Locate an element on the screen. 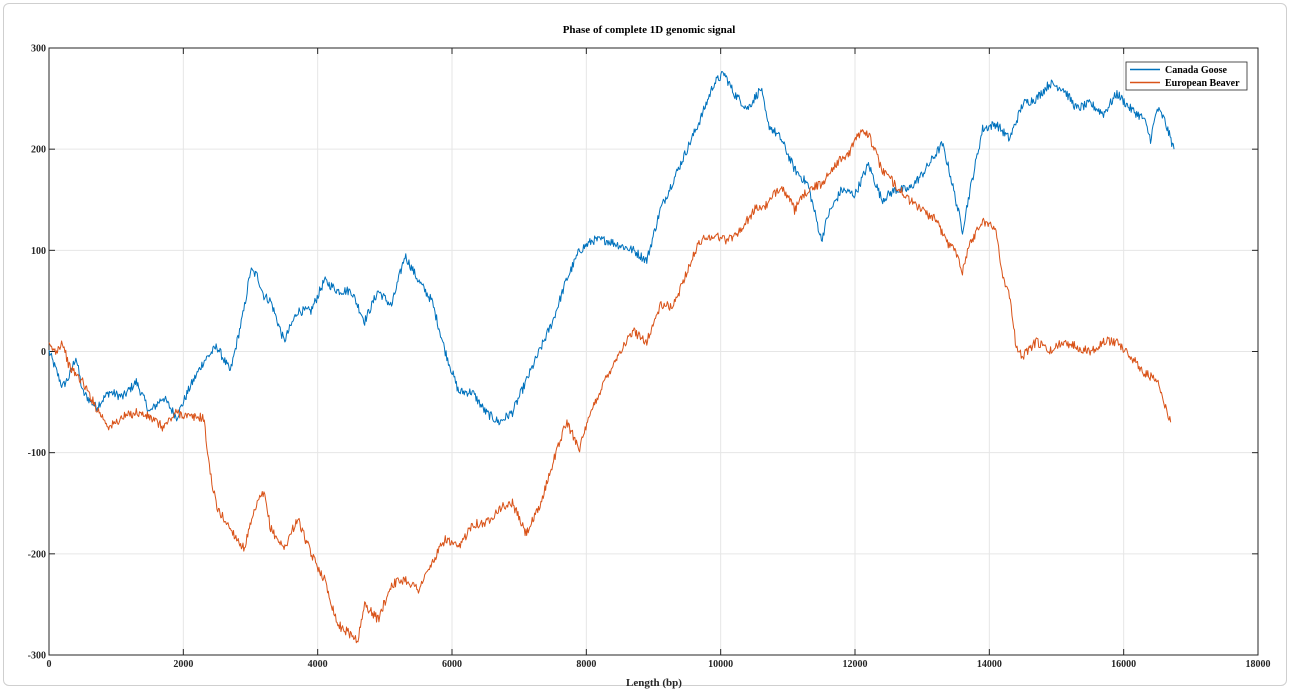  x-tick-label: 10000 is located at coordinates (720, 664).